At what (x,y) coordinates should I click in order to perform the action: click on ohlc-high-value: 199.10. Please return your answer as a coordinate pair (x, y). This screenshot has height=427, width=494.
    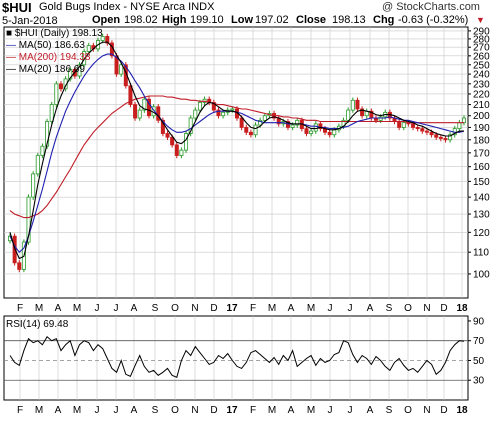
    Looking at the image, I should click on (207, 20).